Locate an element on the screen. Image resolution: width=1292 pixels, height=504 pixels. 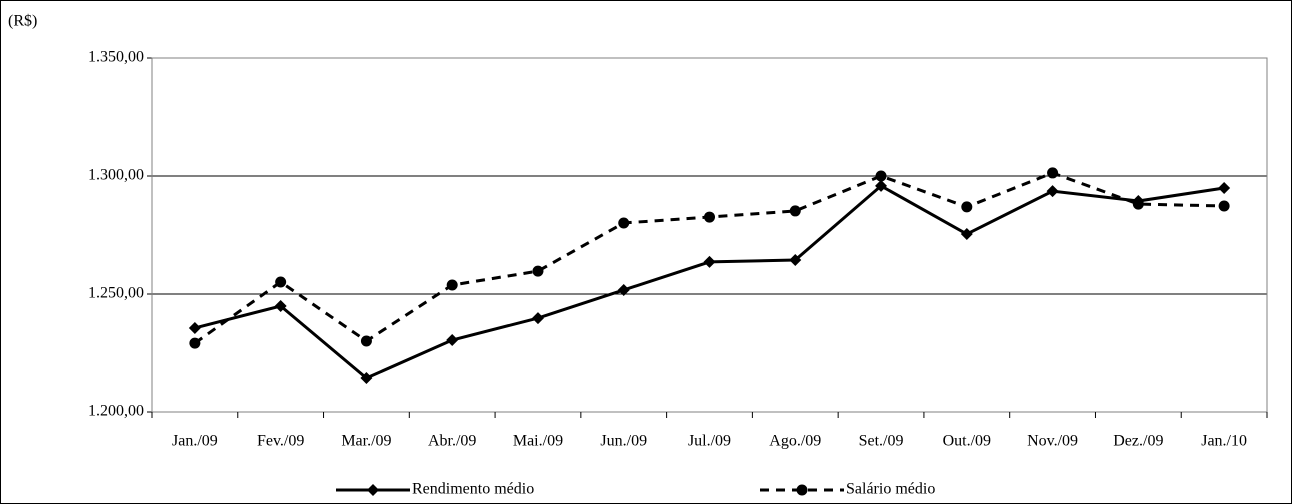
y-axis-label: (R$) is located at coordinates (22, 21).